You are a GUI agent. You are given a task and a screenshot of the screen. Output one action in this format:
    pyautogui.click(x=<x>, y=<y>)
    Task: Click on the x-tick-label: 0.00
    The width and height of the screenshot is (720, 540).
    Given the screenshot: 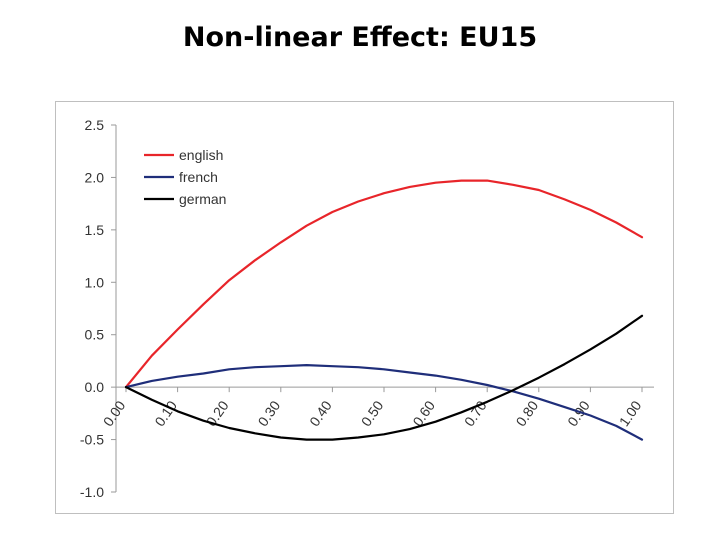 What is the action you would take?
    pyautogui.click(x=114, y=414)
    